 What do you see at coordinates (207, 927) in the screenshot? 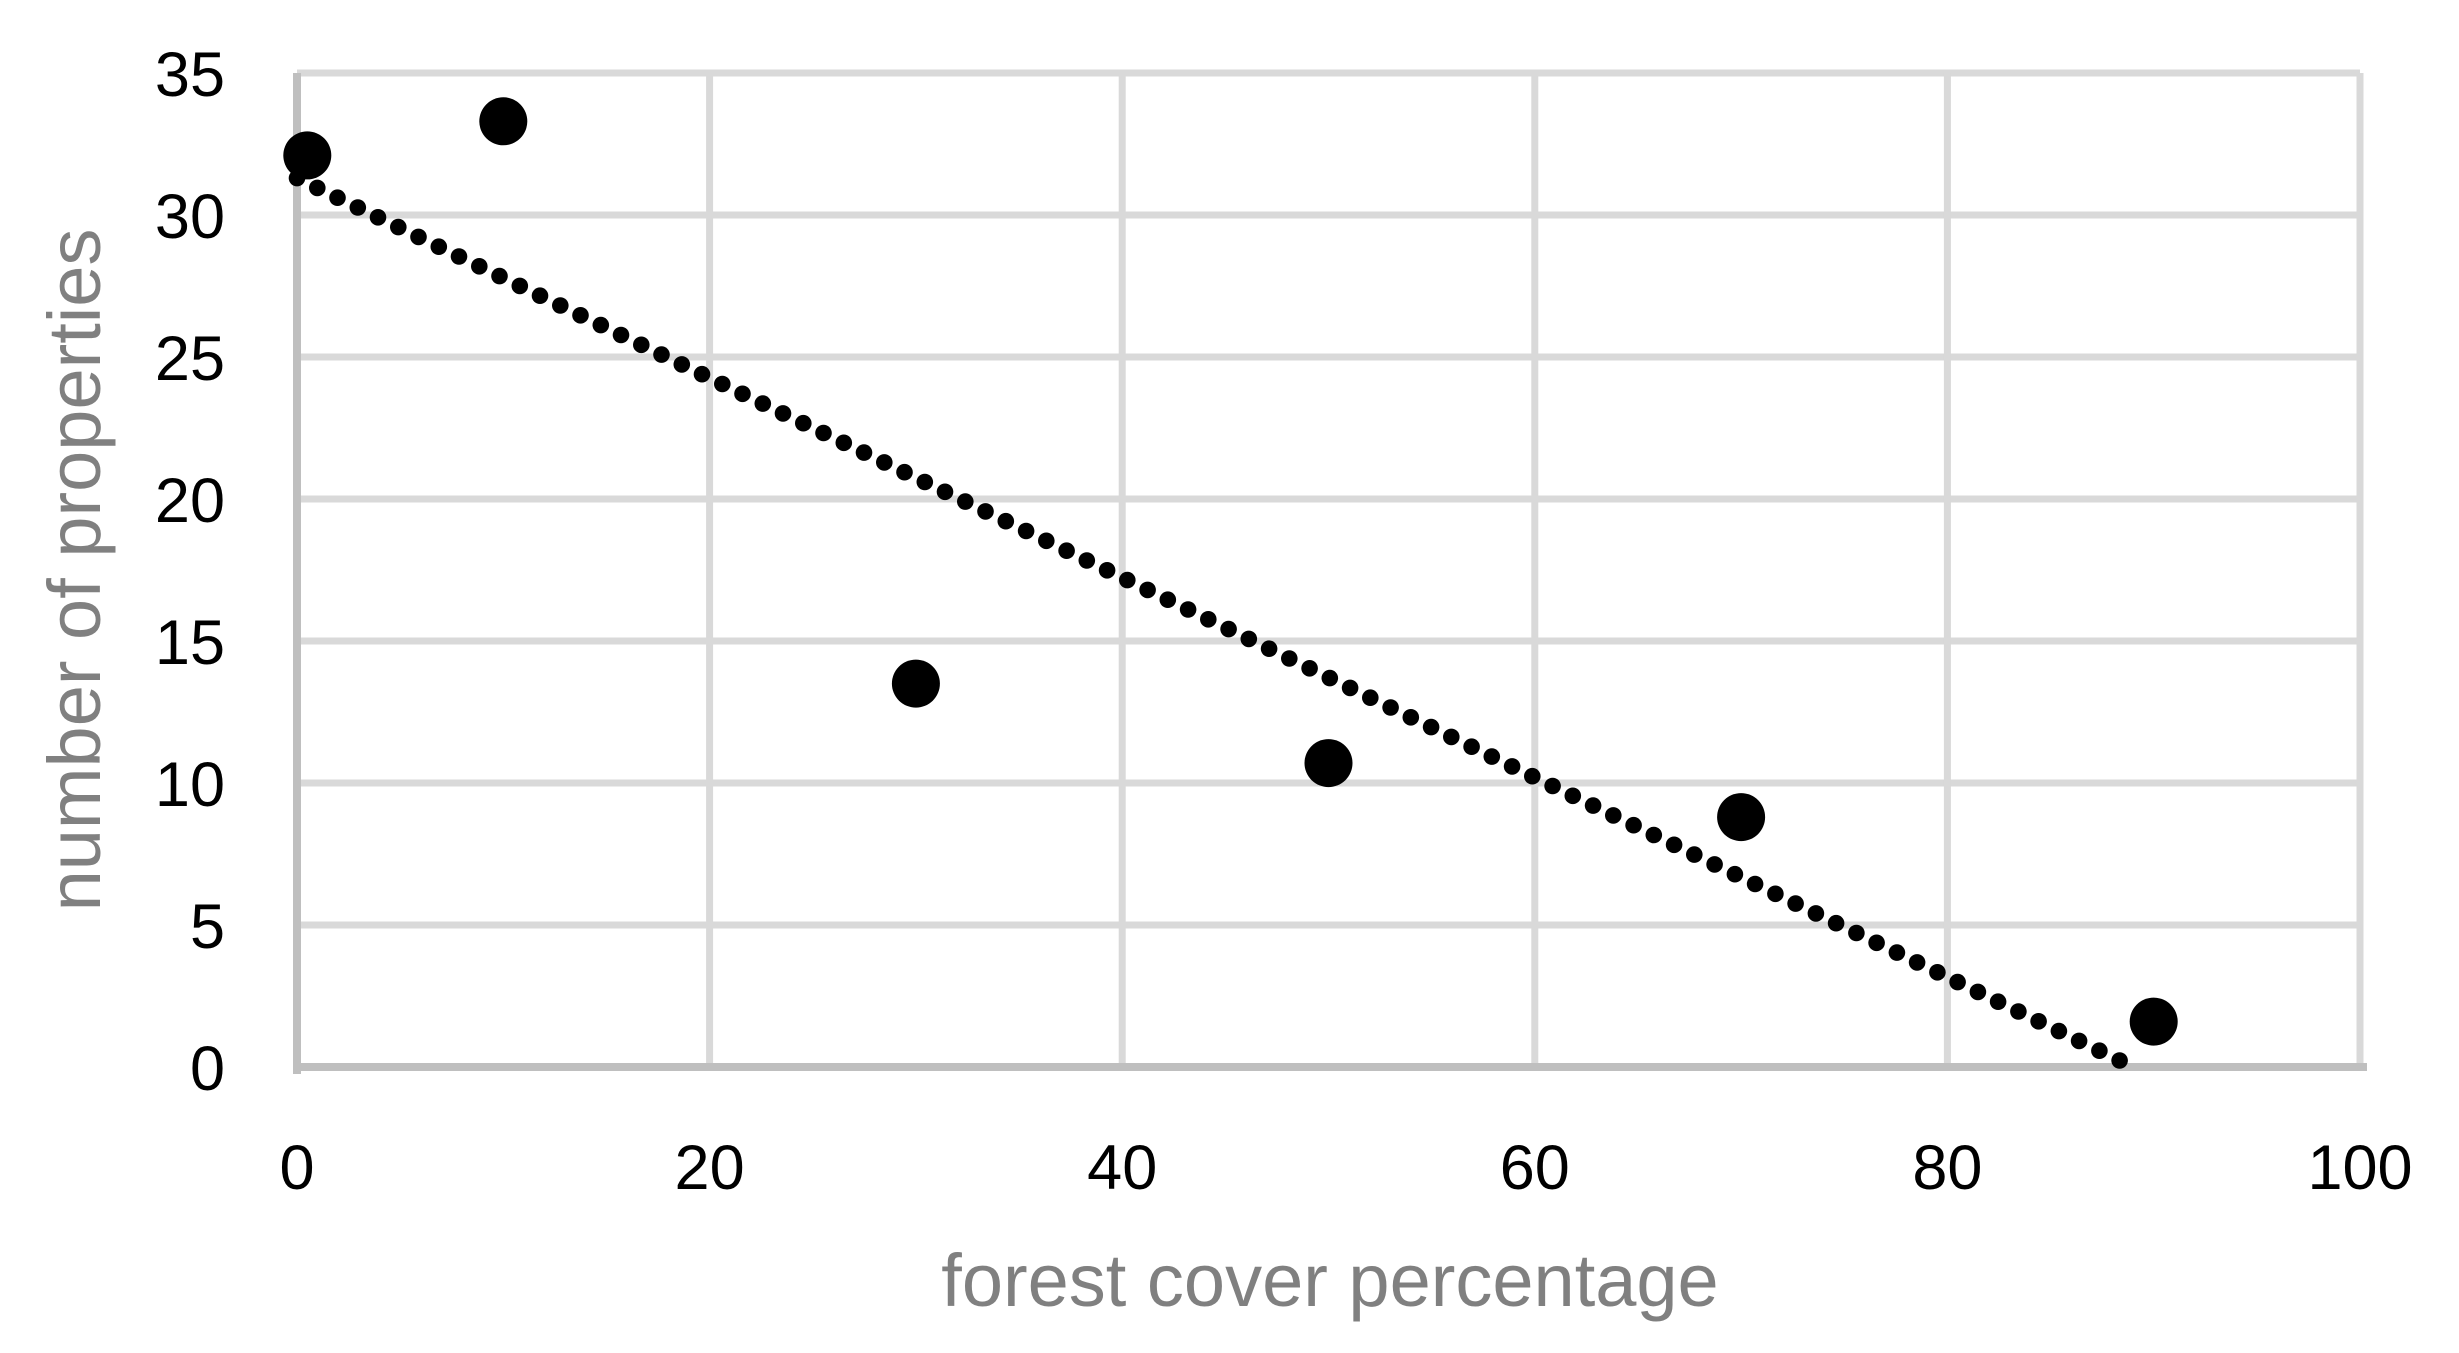
I see `y-tick-label: 5` at bounding box center [207, 927].